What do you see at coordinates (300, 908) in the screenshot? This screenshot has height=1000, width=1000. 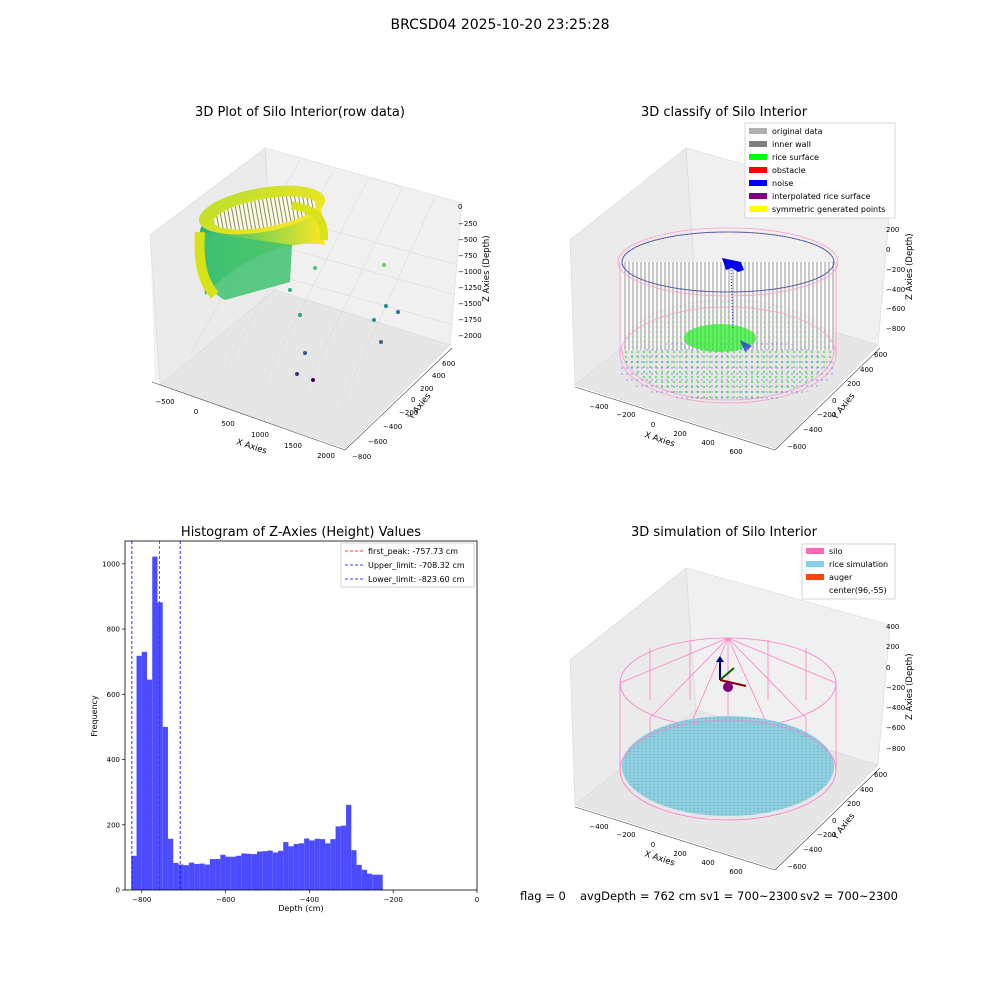 I see `histogram-xlabel: Depth (cm)` at bounding box center [300, 908].